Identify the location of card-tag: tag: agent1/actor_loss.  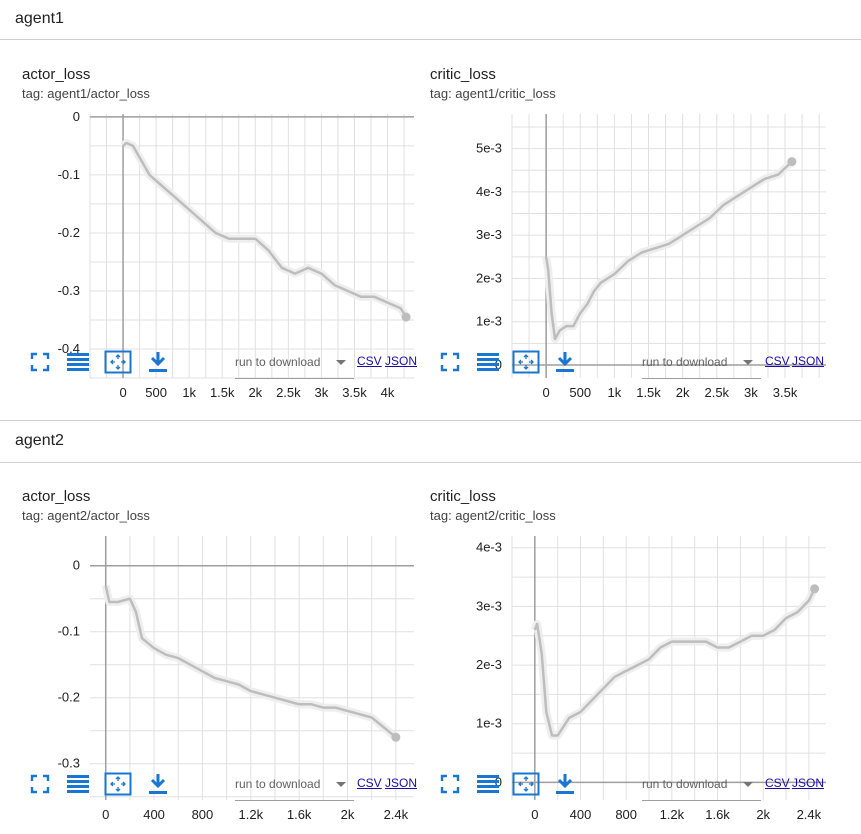
(86, 93).